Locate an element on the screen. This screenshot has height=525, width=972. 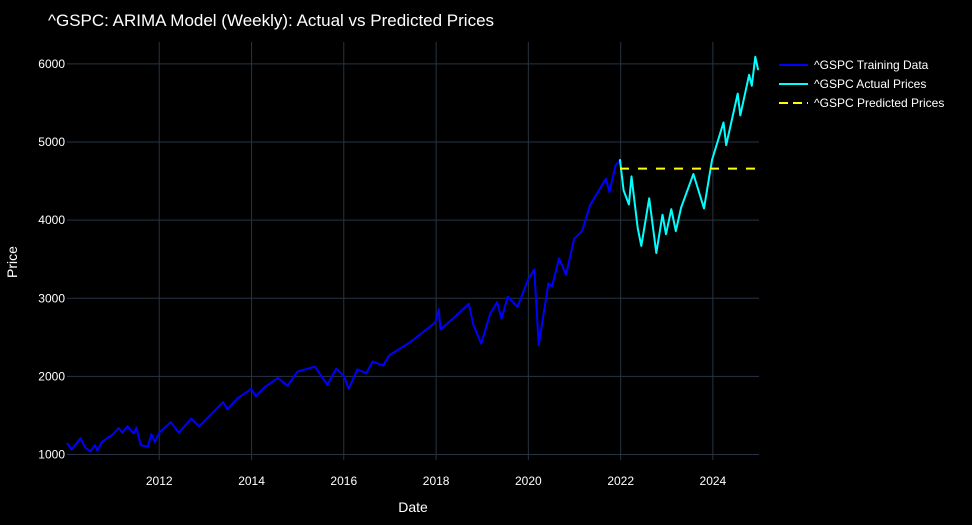
x-axis-label: Date is located at coordinates (413, 507).